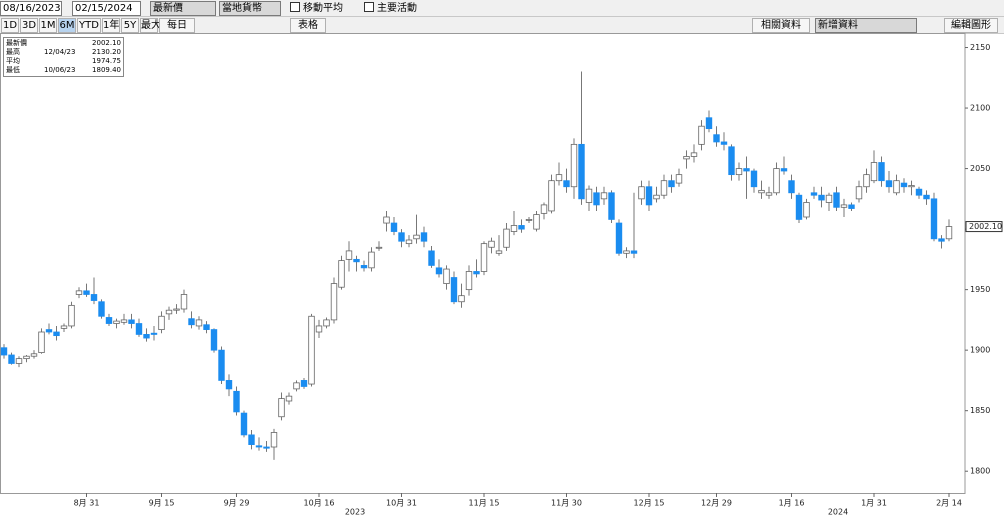  I want to click on period-button: 1D, so click(10, 25).